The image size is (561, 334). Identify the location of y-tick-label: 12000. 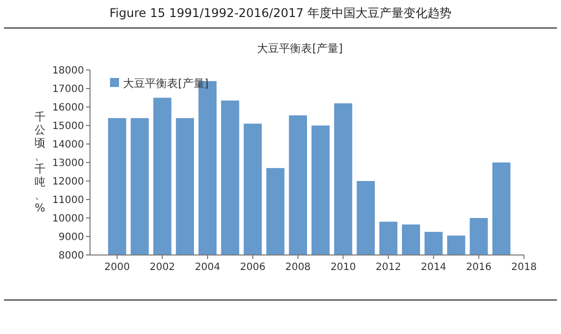
(68, 182).